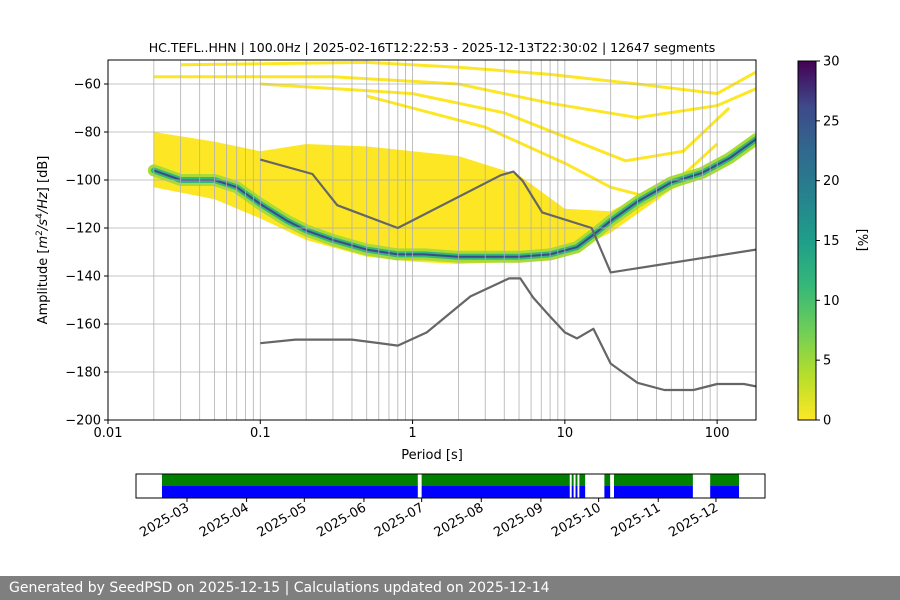 Image resolution: width=900 pixels, height=600 pixels. Describe the element at coordinates (831, 181) in the screenshot. I see `colorbar-tick-label: 20` at that location.